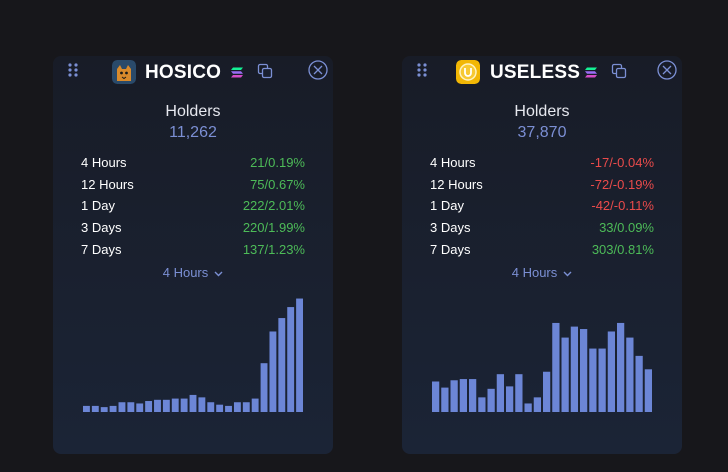  I want to click on cat-avatar-icon, so click(124, 72).